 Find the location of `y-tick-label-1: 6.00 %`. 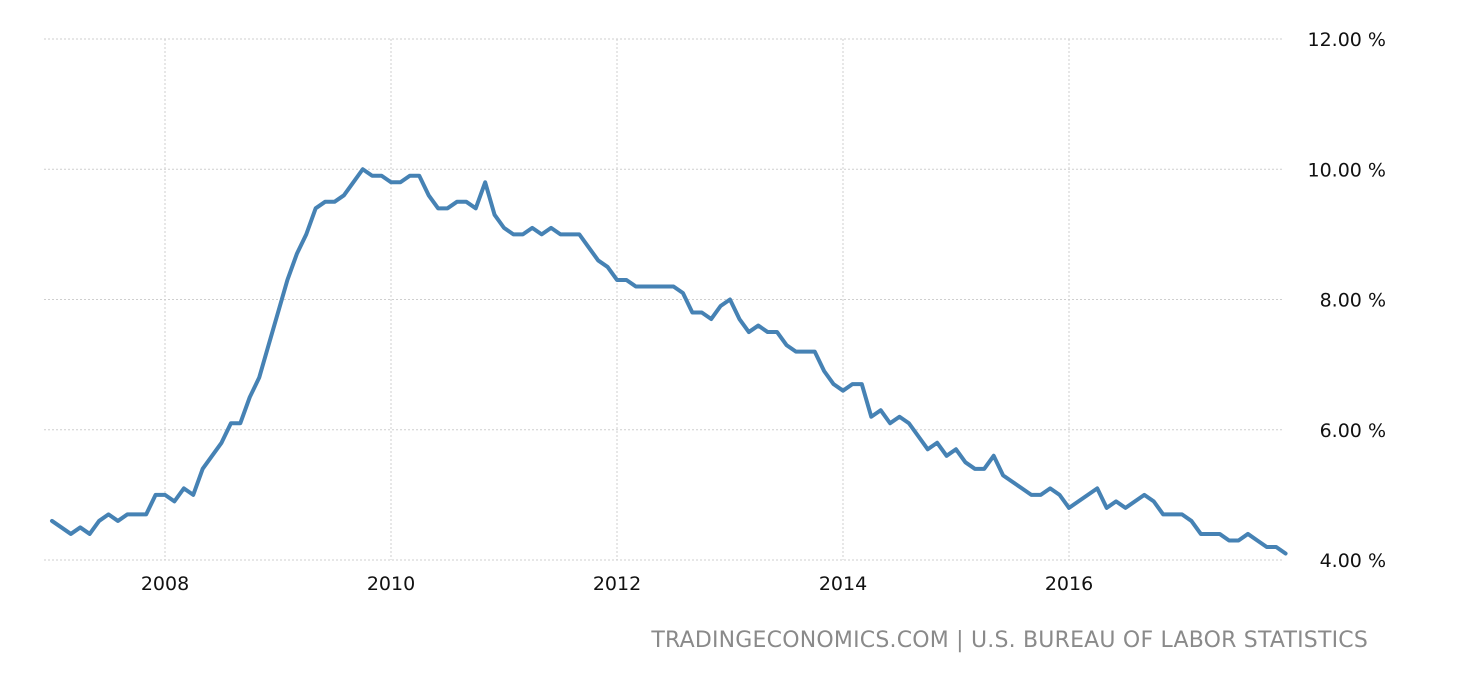

y-tick-label-1: 6.00 % is located at coordinates (1353, 431).